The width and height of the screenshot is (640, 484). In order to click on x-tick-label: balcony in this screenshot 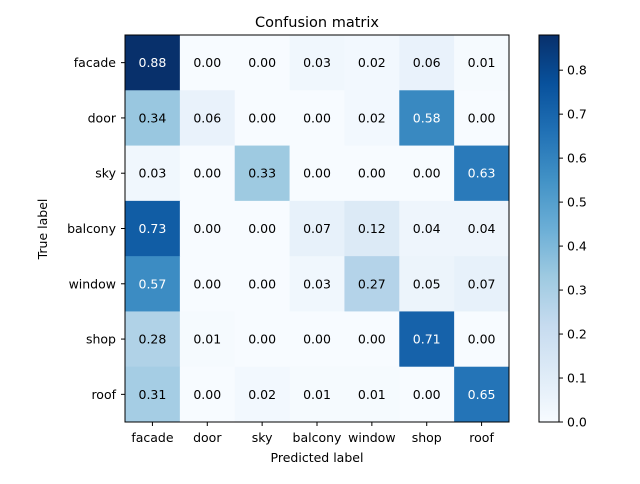, I will do `click(318, 437)`.